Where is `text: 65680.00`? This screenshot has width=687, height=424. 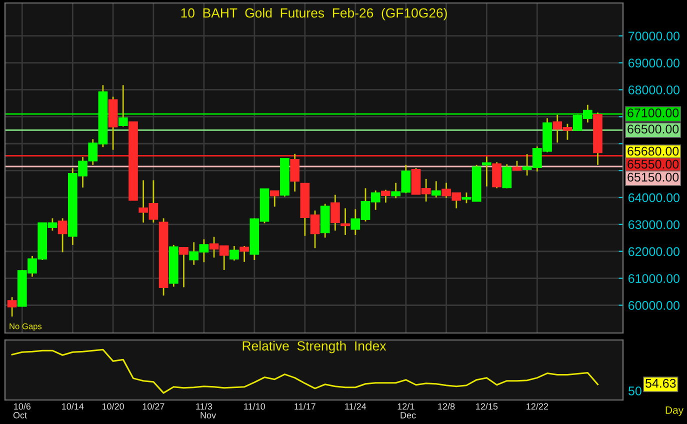 text: 65680.00 is located at coordinates (653, 151).